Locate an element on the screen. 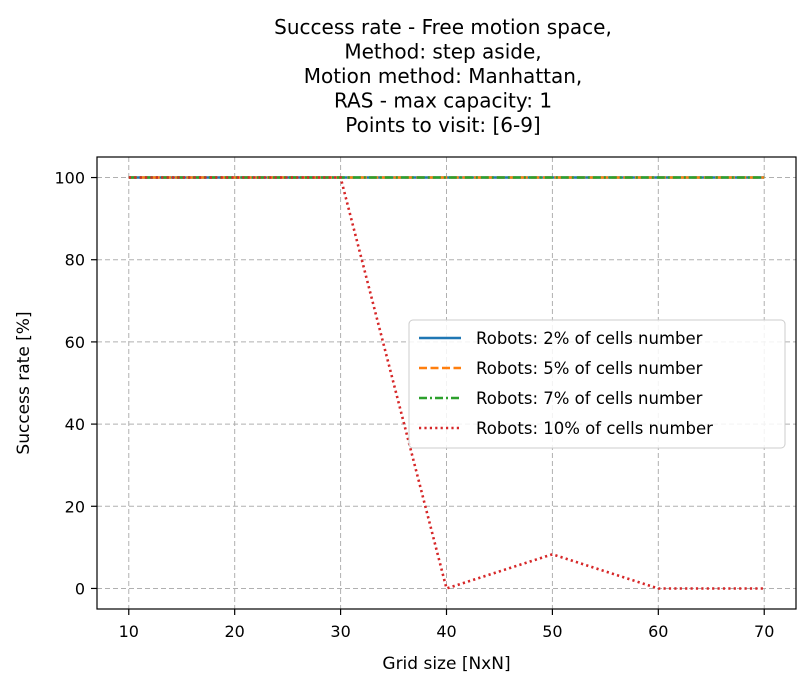 The image size is (810, 688). title-line-3: RAS - max capacity: 1 is located at coordinates (443, 101).